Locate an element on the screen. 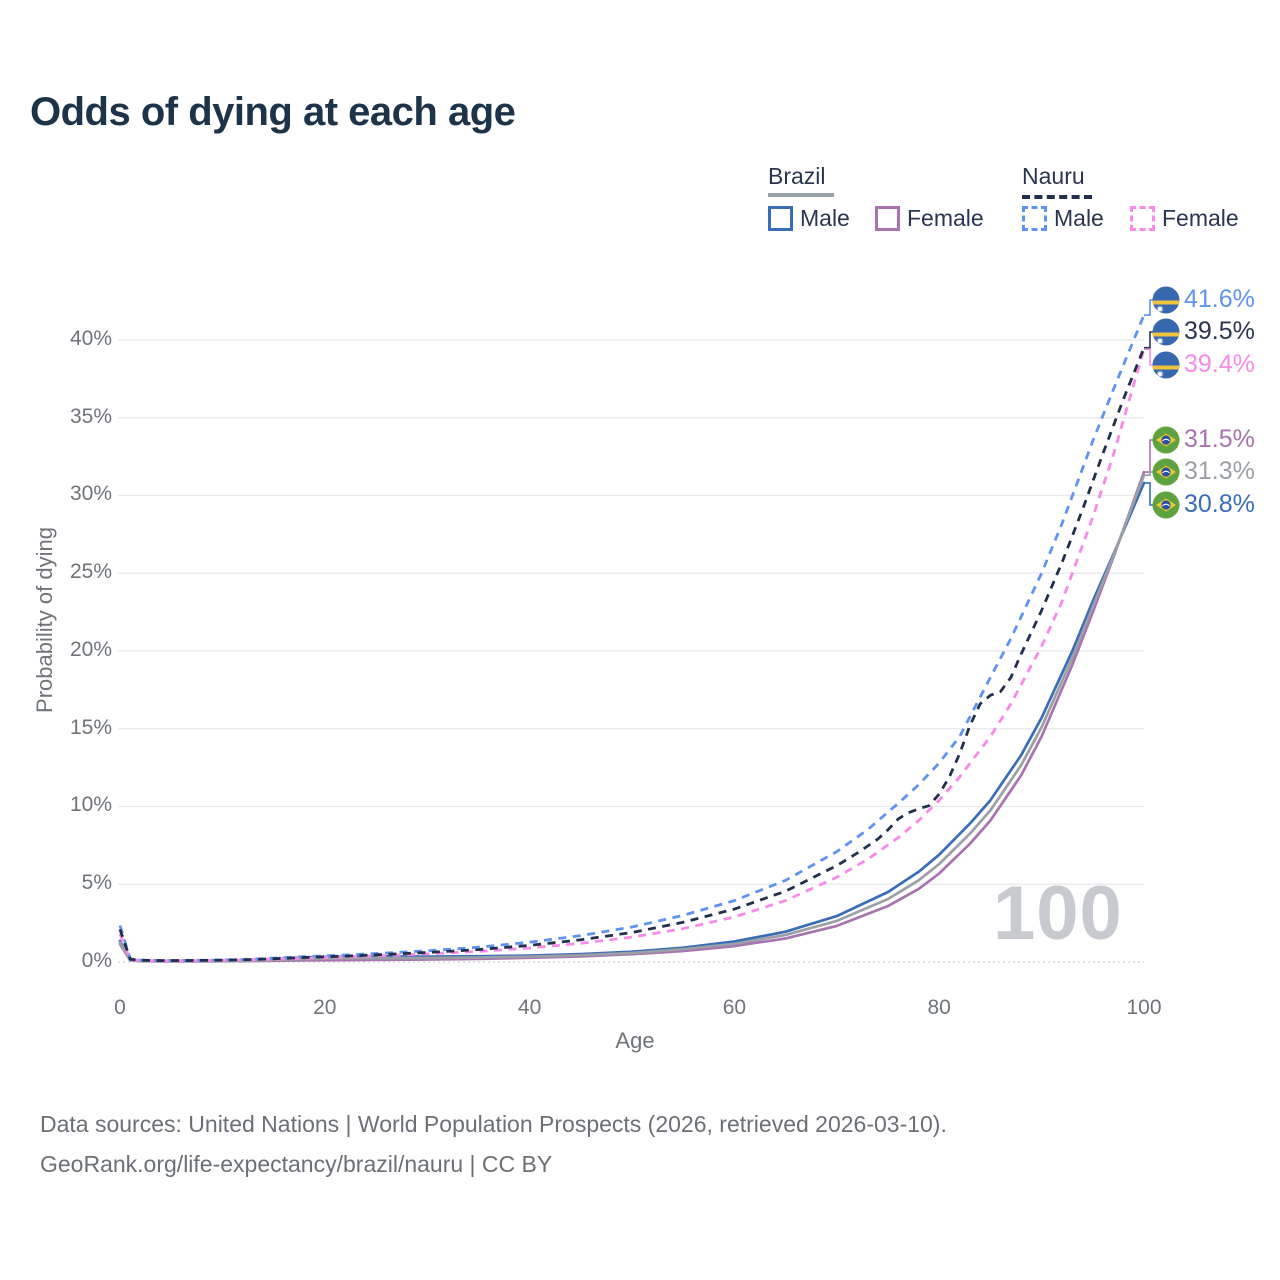 This screenshot has height=1280, width=1280. y-tick-label-15: 15% is located at coordinates (90, 727).